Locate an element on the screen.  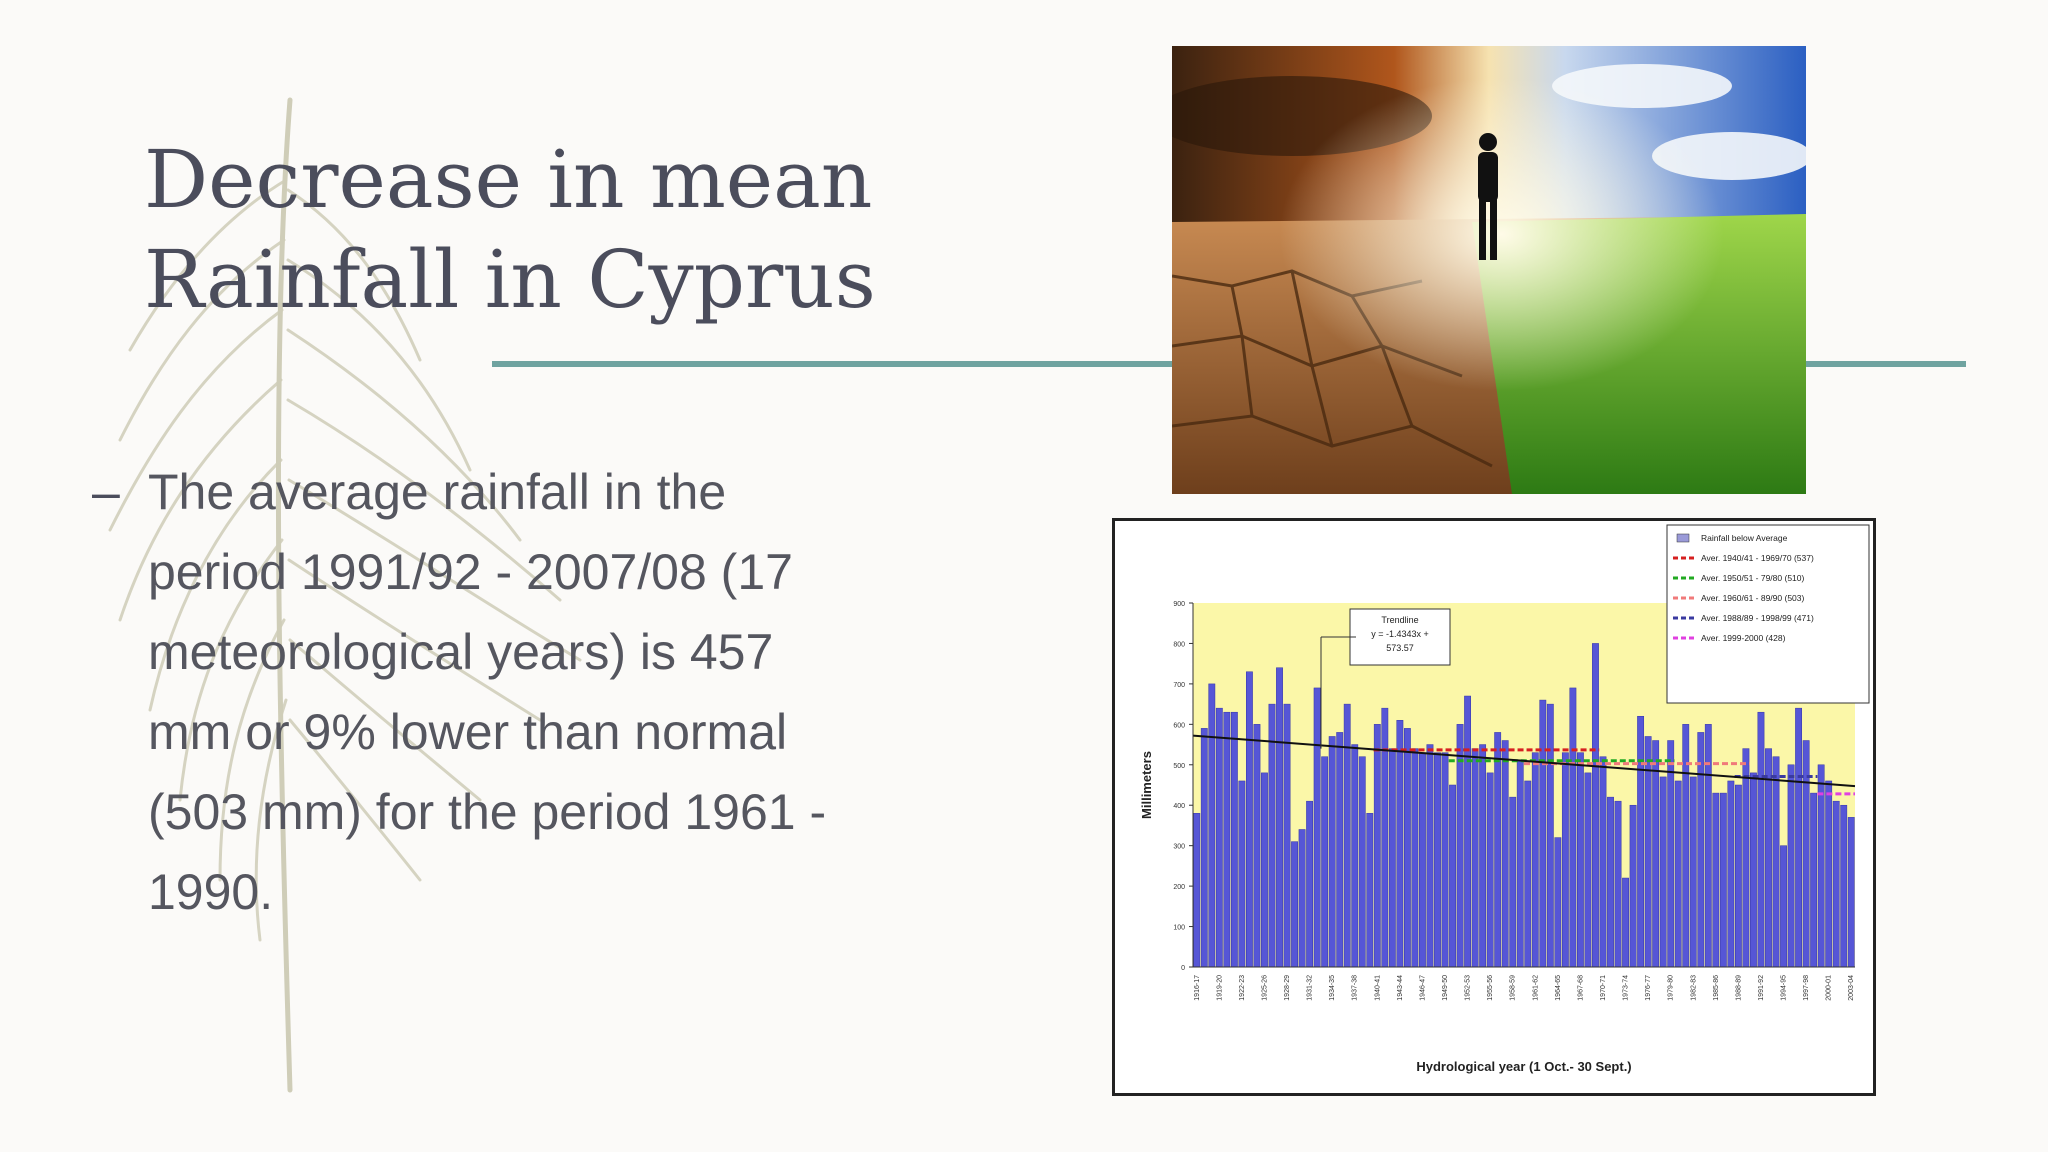
legend-entry: Aver. 1999-2000 (428) is located at coordinates (1743, 638).